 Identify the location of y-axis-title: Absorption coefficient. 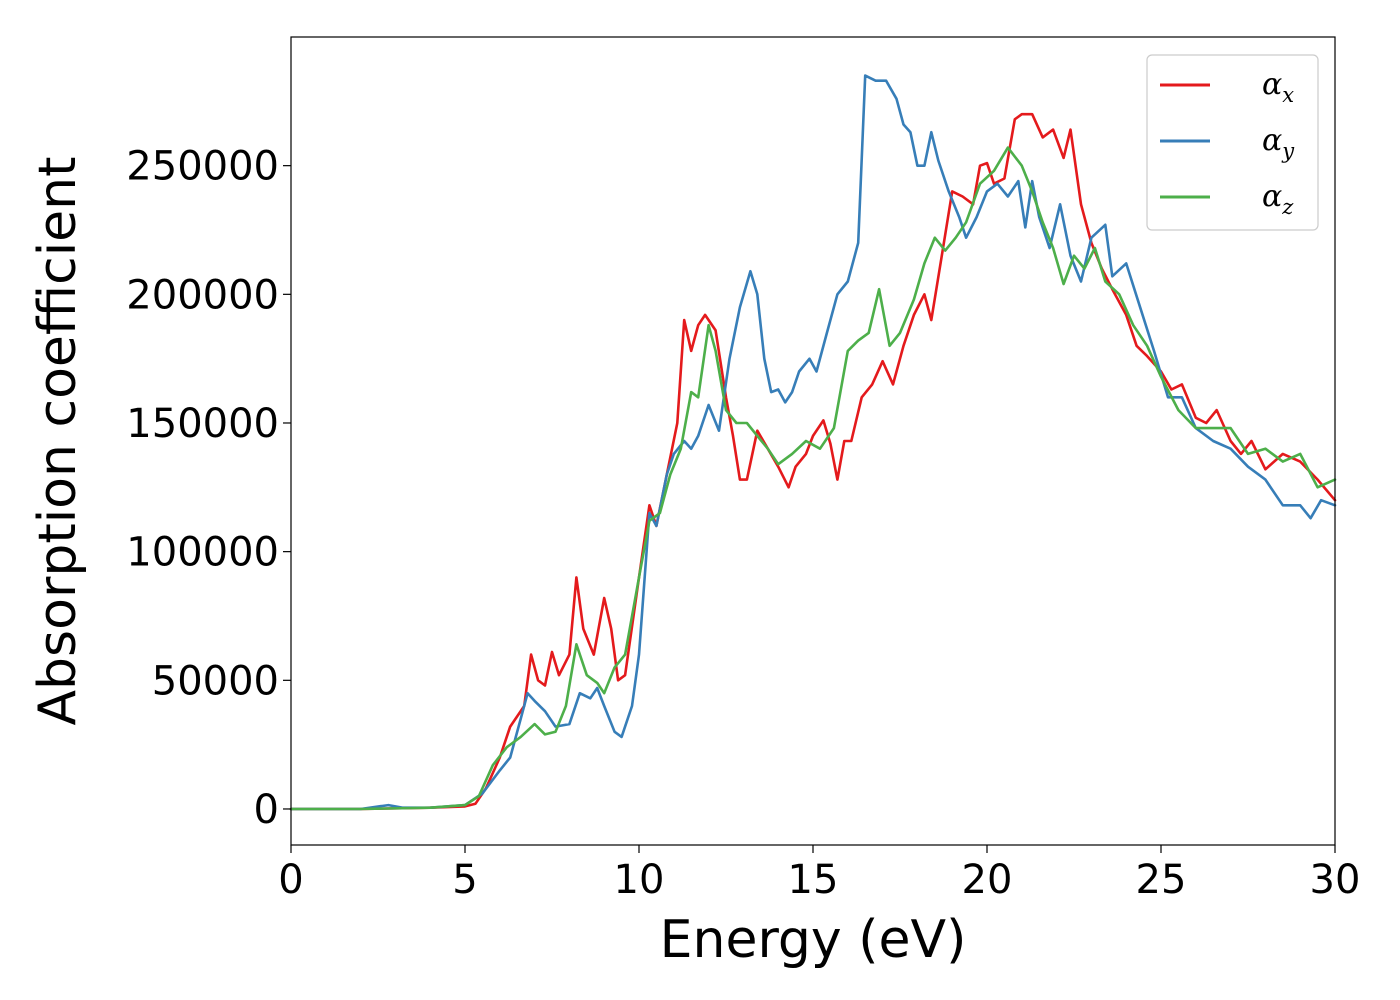
(58, 440).